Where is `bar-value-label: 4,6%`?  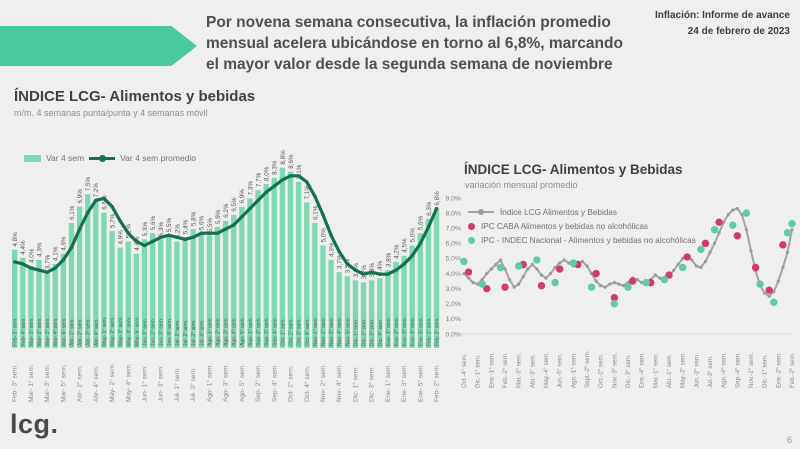
bar-value-label: 4,6% is located at coordinates (64, 243).